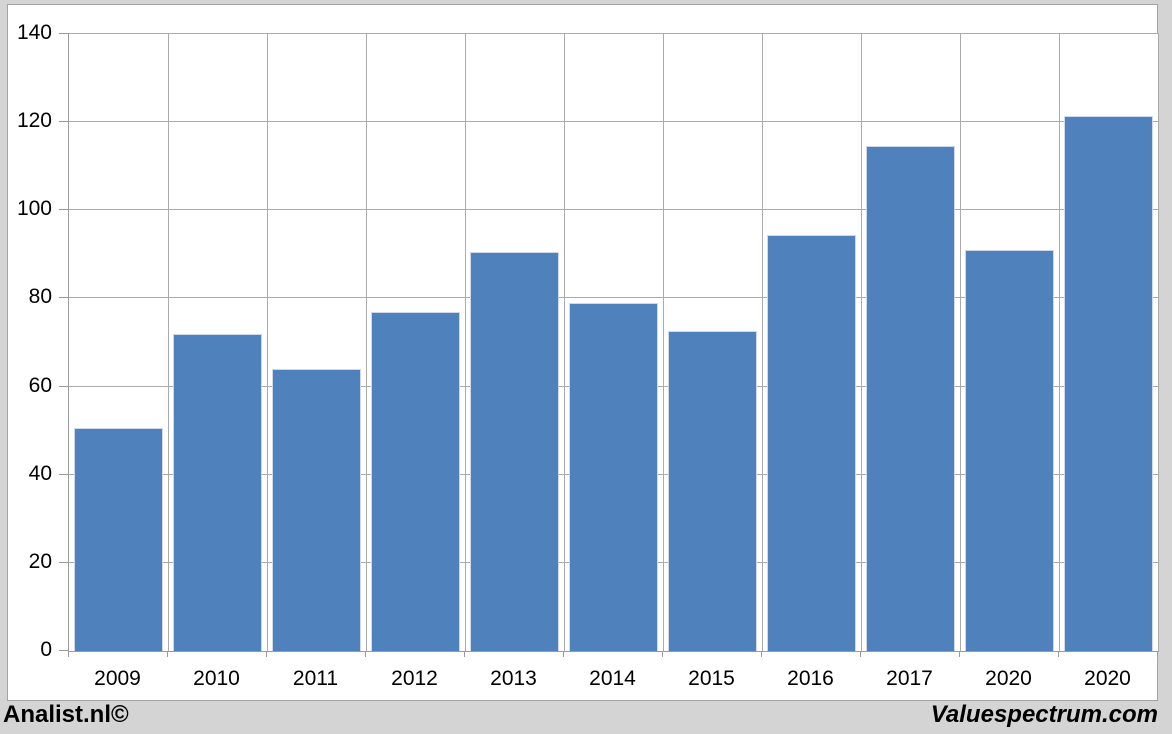 This screenshot has width=1172, height=734. Describe the element at coordinates (711, 678) in the screenshot. I see `x-tick-label: 2015` at that location.